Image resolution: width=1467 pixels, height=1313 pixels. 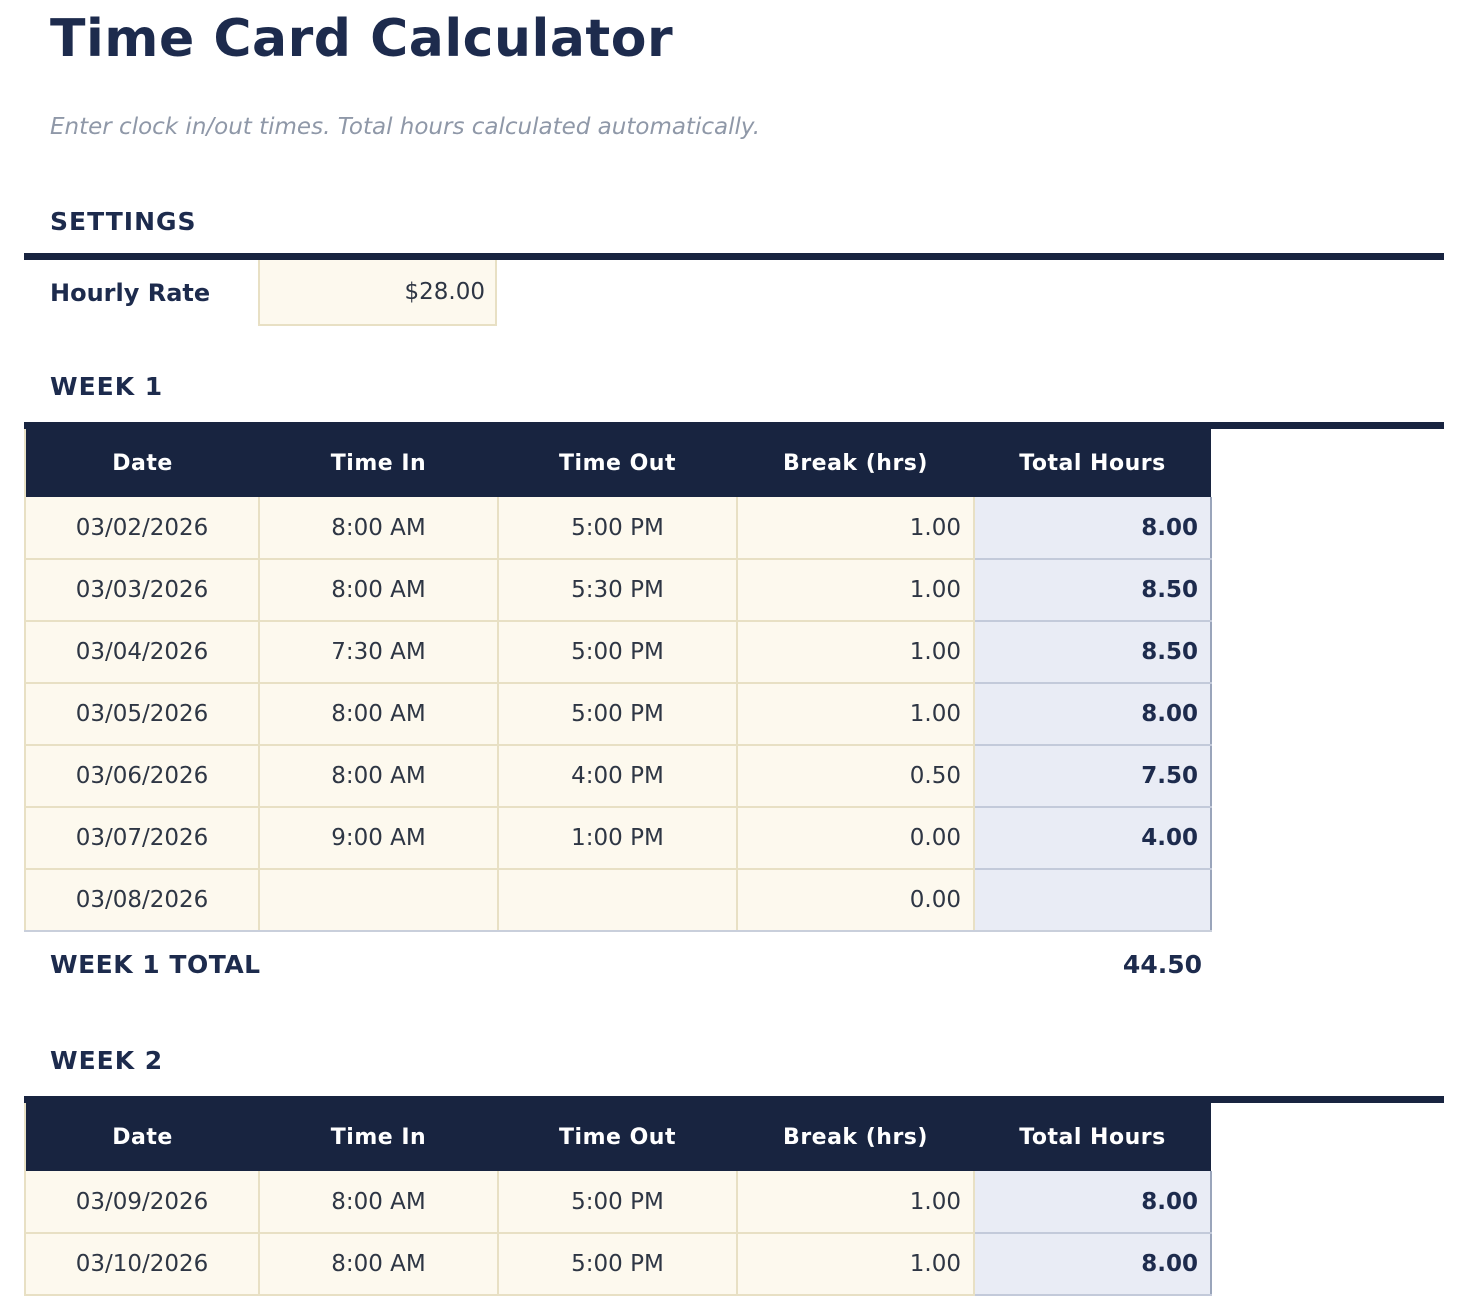 What do you see at coordinates (379, 653) in the screenshot?
I see `time-in-cell: 7:30 AM` at bounding box center [379, 653].